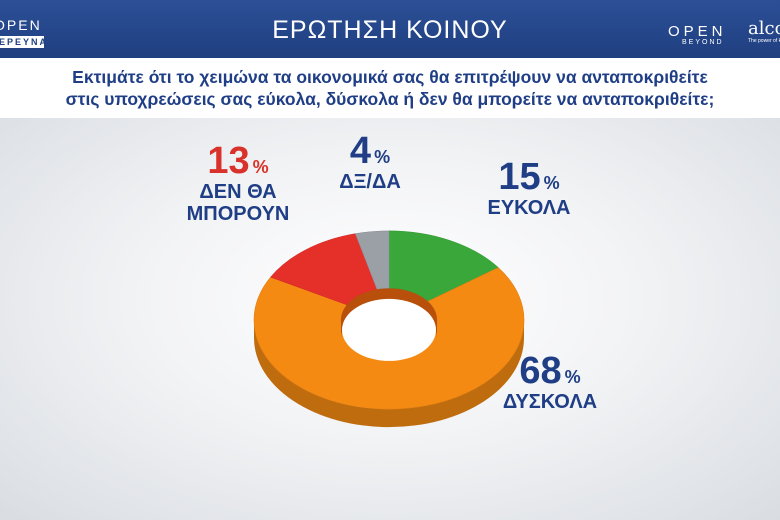 The width and height of the screenshot is (780, 520). I want to click on label-dkna-value: 4, so click(360, 151).